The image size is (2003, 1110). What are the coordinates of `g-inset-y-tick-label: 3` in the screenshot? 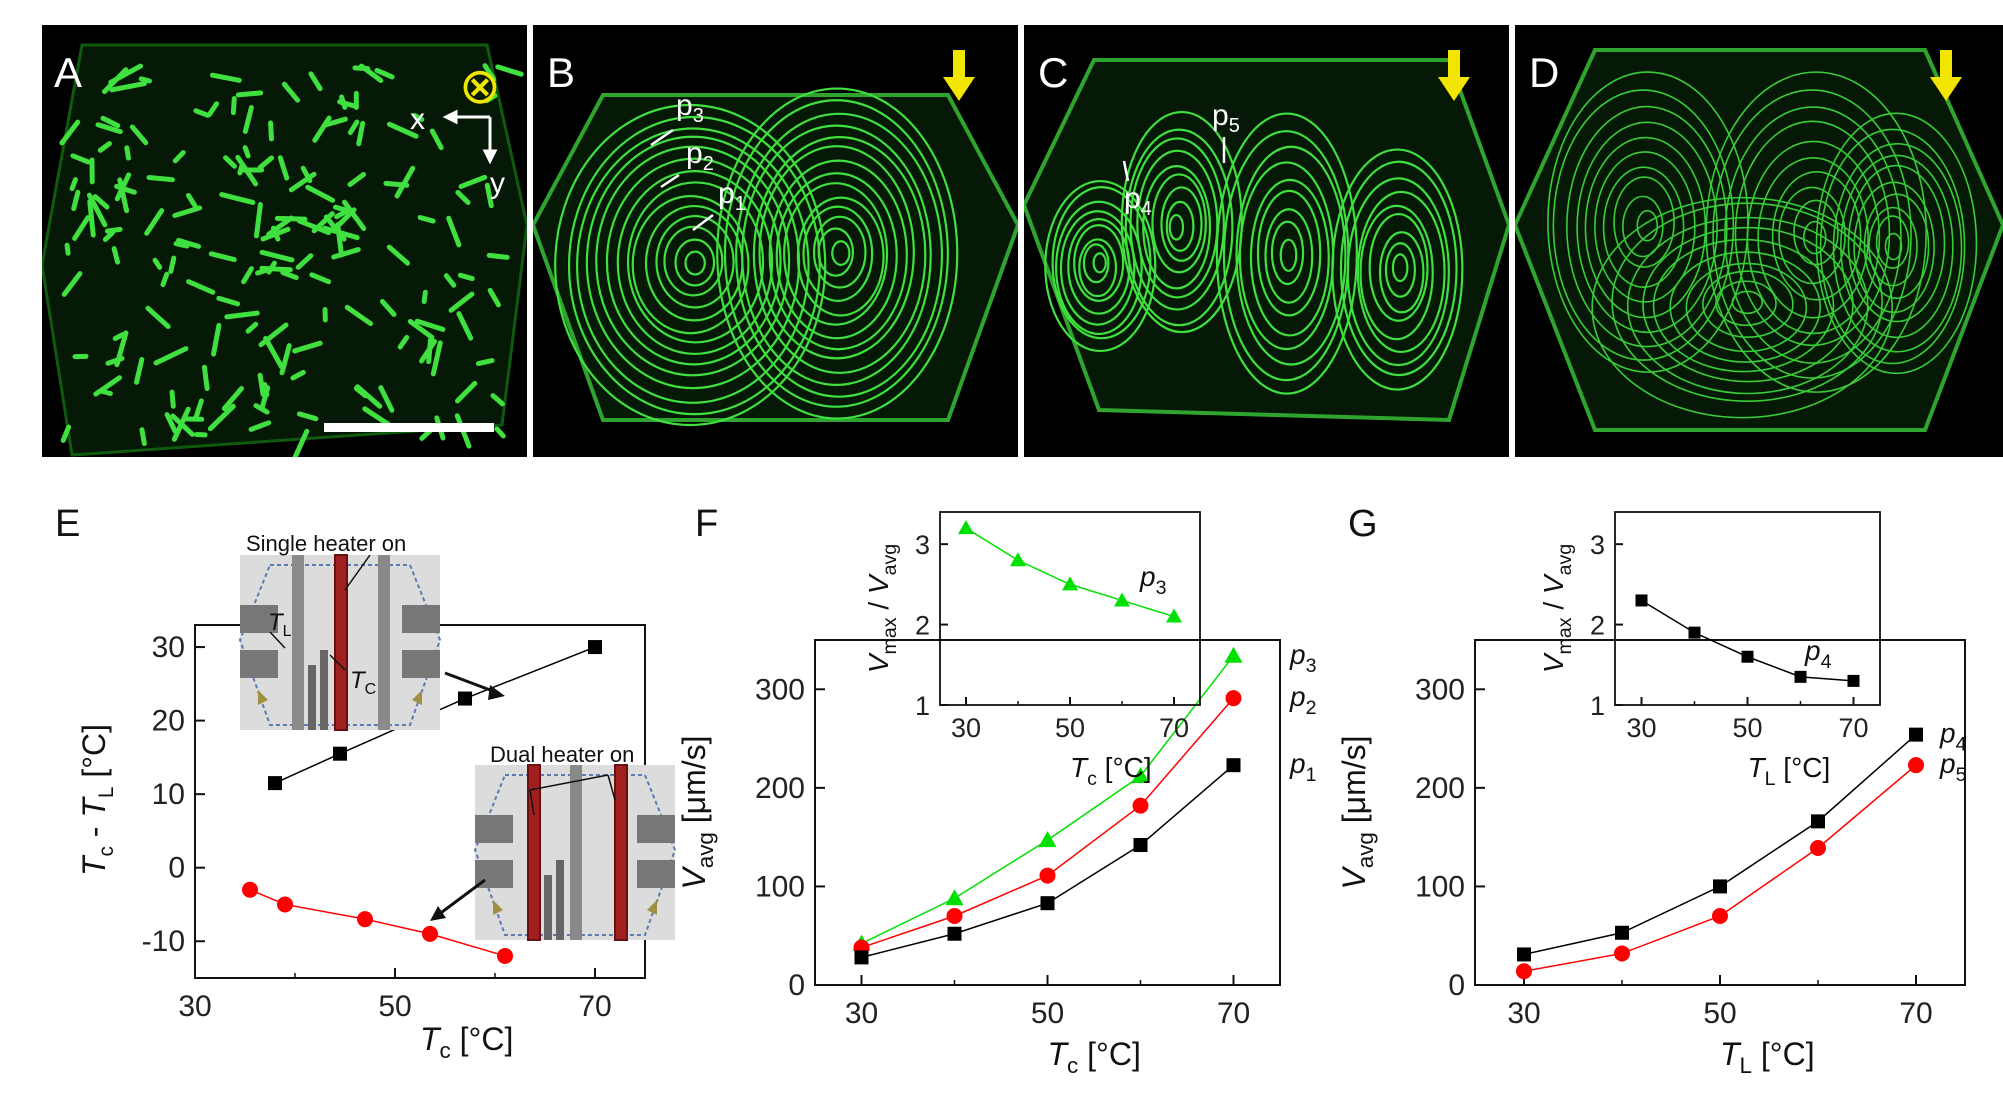 It's located at (1597, 545).